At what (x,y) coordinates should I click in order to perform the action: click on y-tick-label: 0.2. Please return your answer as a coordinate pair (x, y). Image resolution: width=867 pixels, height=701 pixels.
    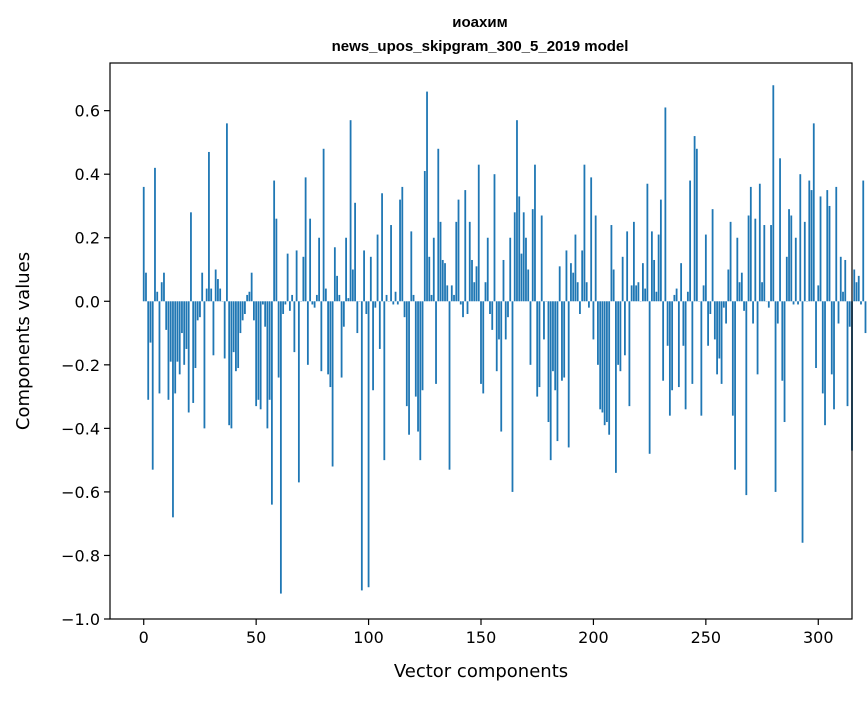
    Looking at the image, I should click on (87, 238).